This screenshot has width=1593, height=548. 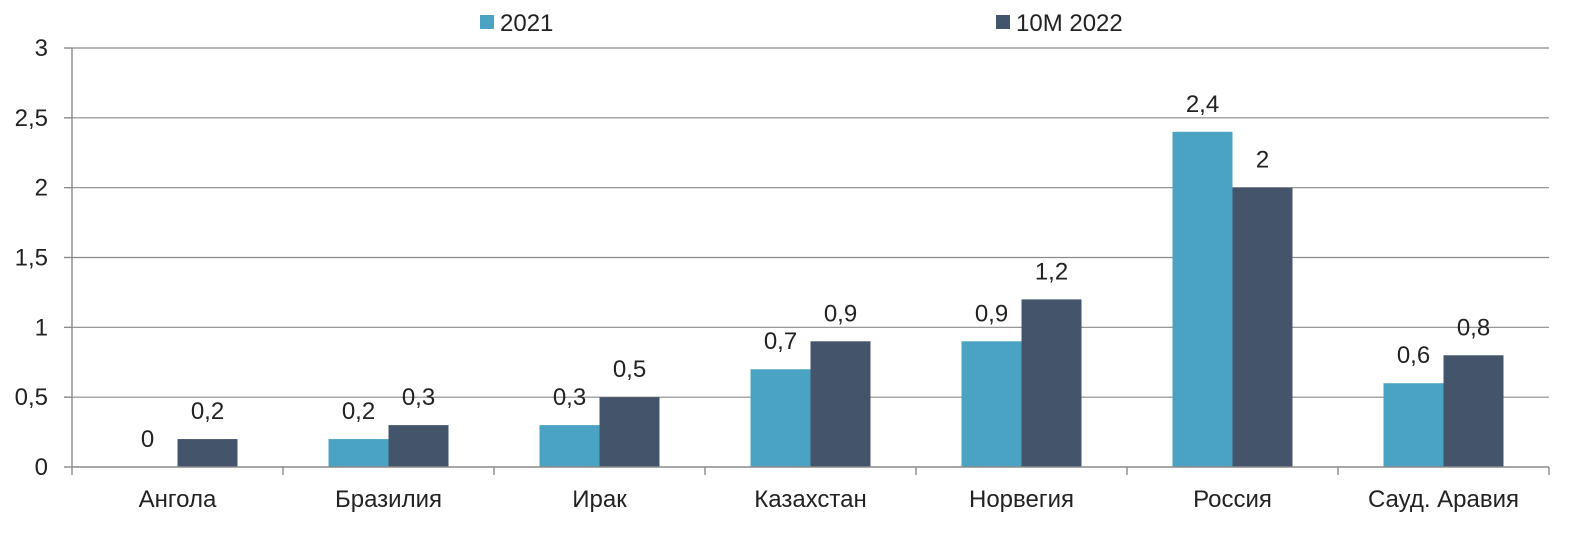 I want to click on category-label: Сауд. Аравия, so click(x=1443, y=499).